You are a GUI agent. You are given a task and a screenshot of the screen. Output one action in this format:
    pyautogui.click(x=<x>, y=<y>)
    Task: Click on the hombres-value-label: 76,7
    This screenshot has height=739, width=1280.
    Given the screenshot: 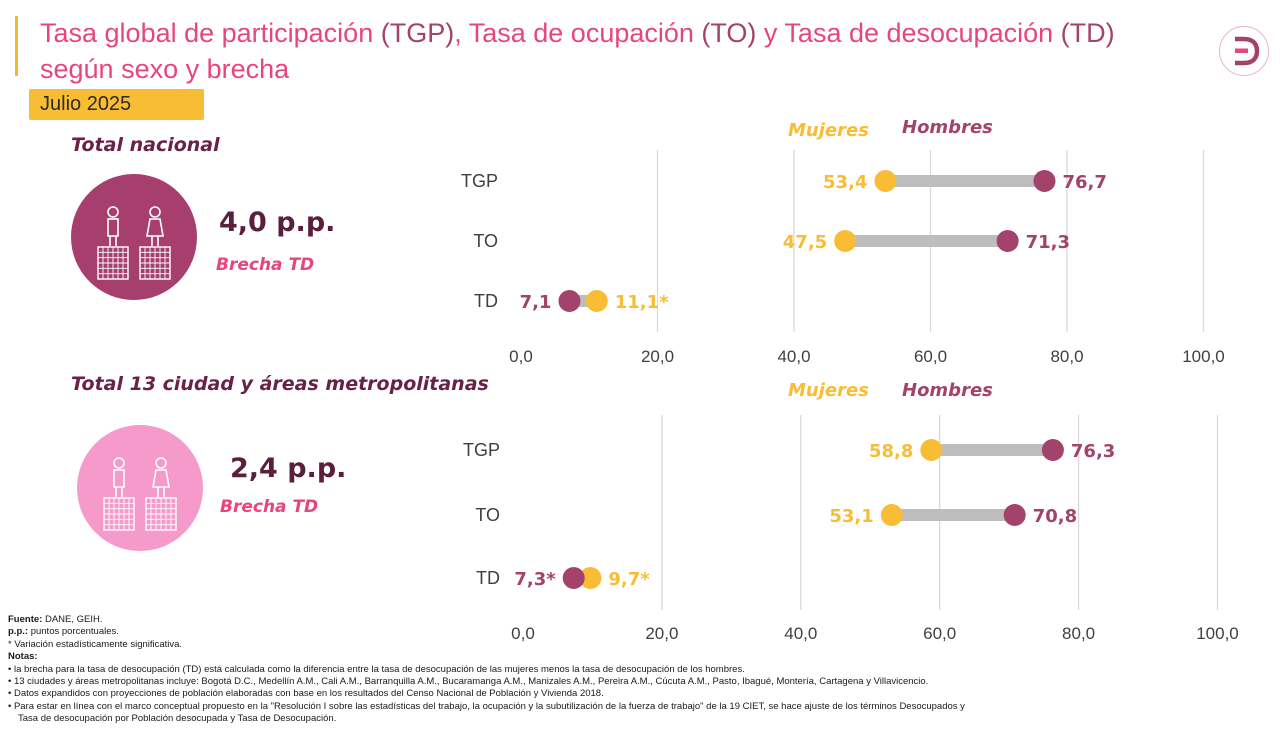 What is the action you would take?
    pyautogui.click(x=1084, y=182)
    